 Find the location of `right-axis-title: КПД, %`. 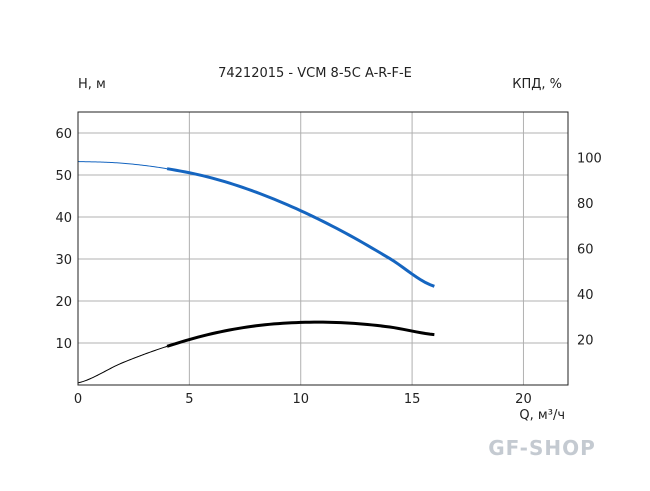

right-axis-title: КПД, % is located at coordinates (537, 84).